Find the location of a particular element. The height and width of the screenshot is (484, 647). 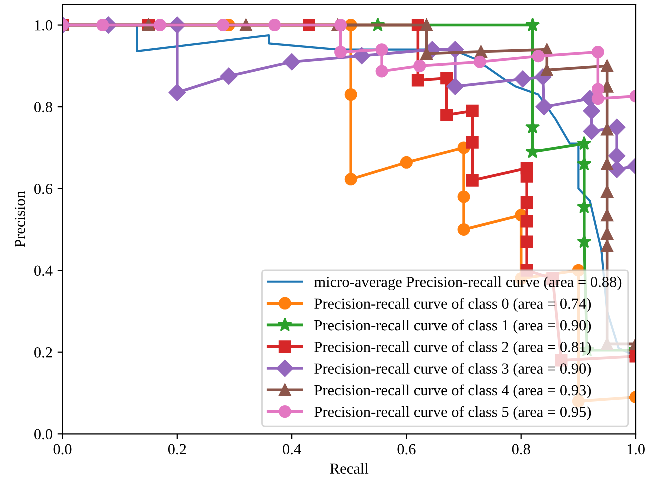

legend-label: micro-average Precision-recall curve (area = 0.88) is located at coordinates (468, 283).